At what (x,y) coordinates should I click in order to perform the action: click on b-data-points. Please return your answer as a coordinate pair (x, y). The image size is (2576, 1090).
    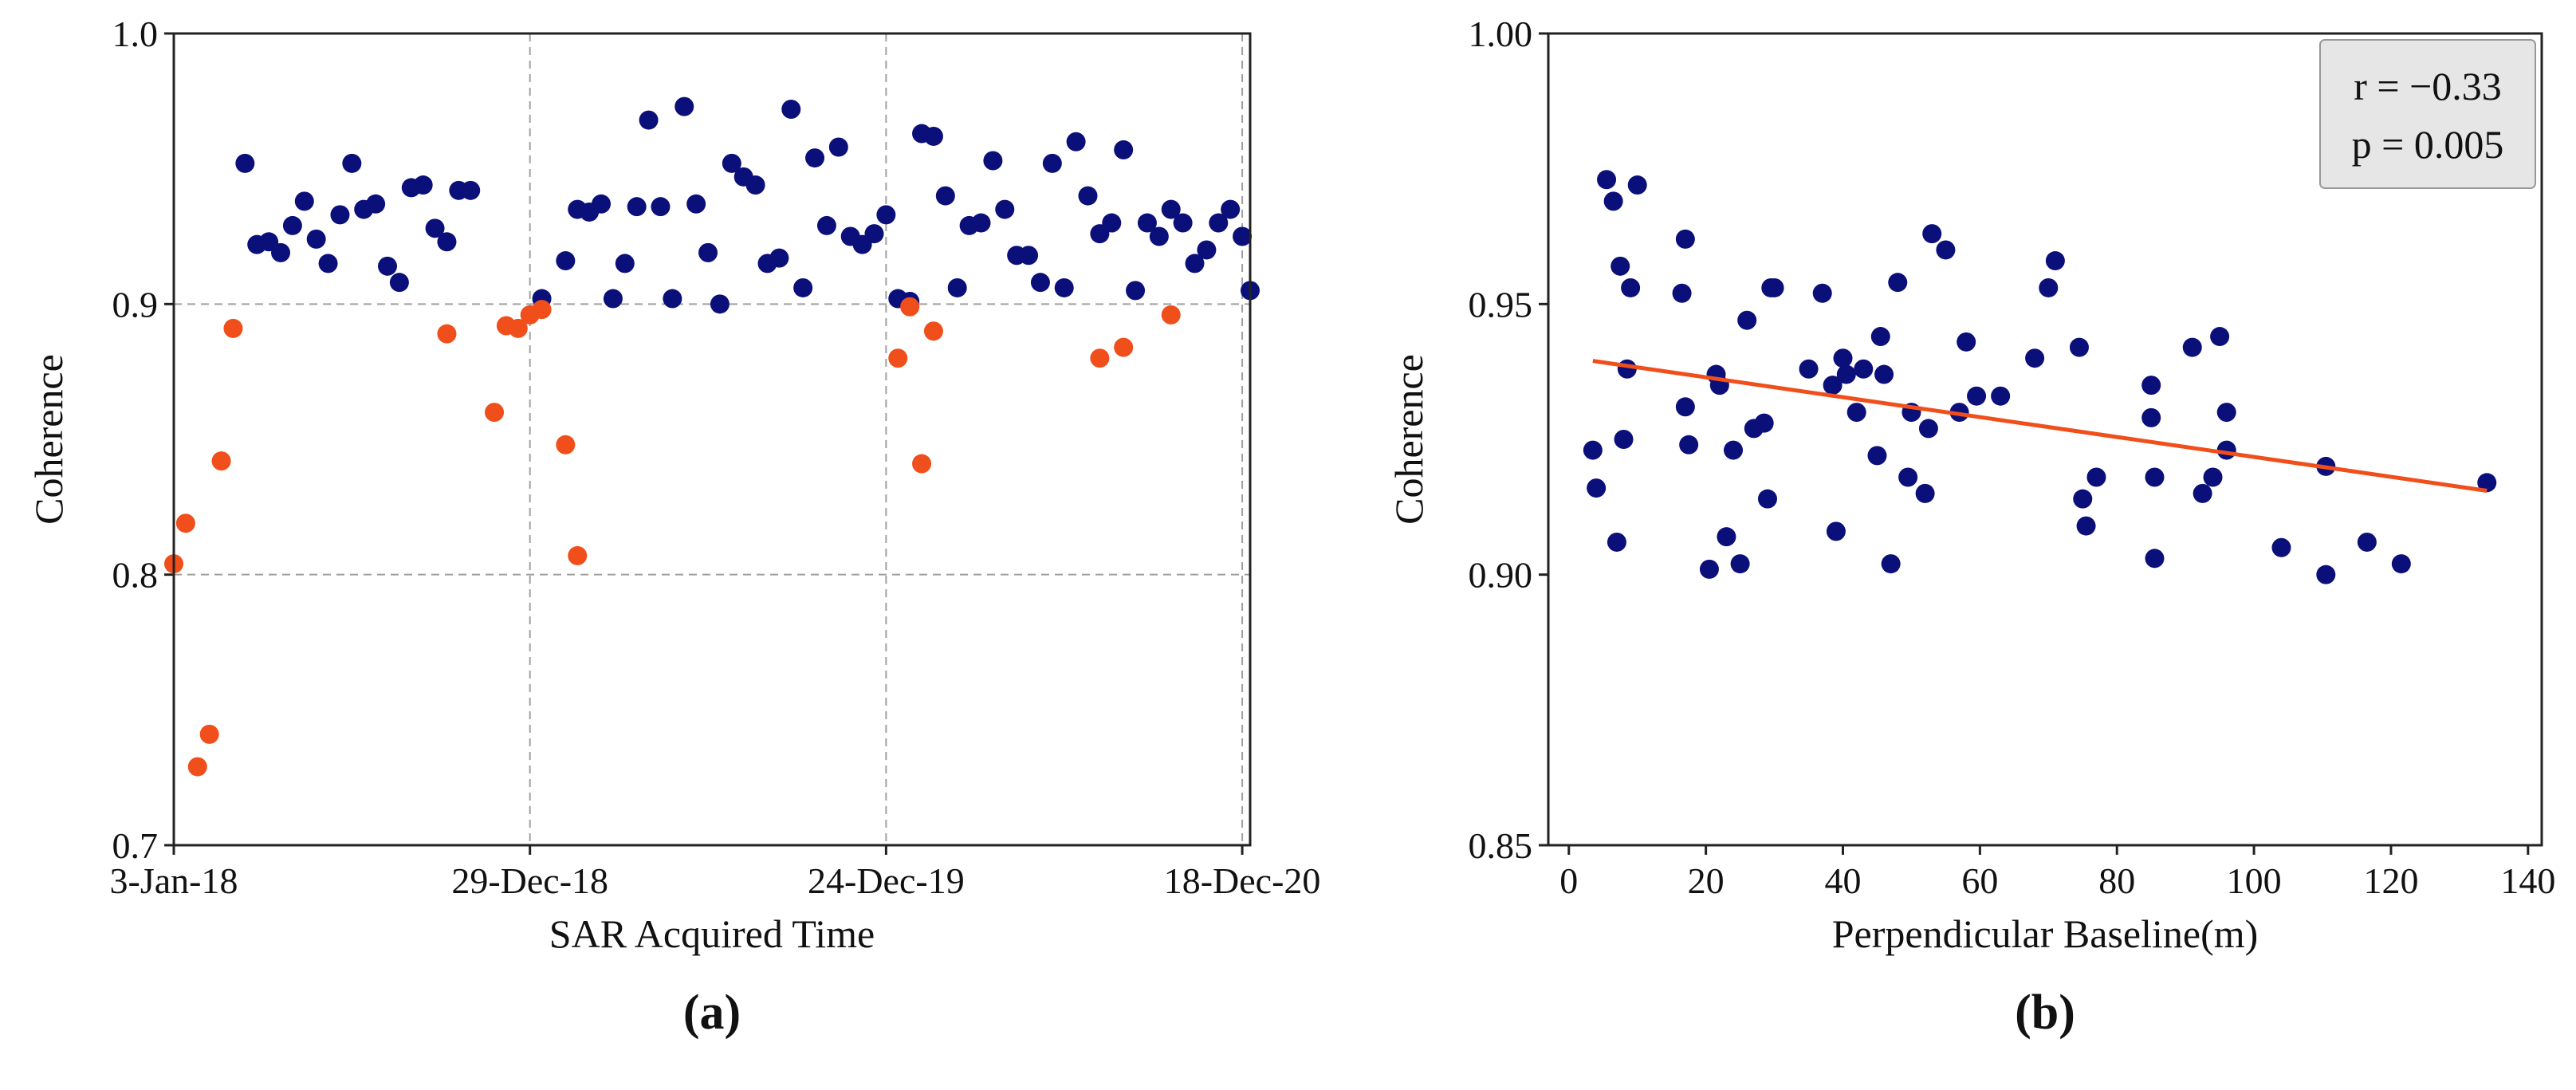
    Looking at the image, I should click on (2040, 377).